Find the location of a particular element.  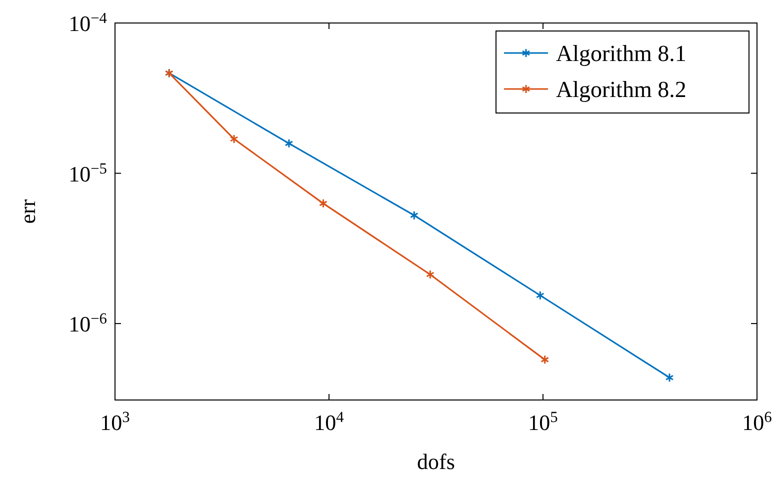

y-tick-label: 10$^{−5}$ is located at coordinates (88, 173).